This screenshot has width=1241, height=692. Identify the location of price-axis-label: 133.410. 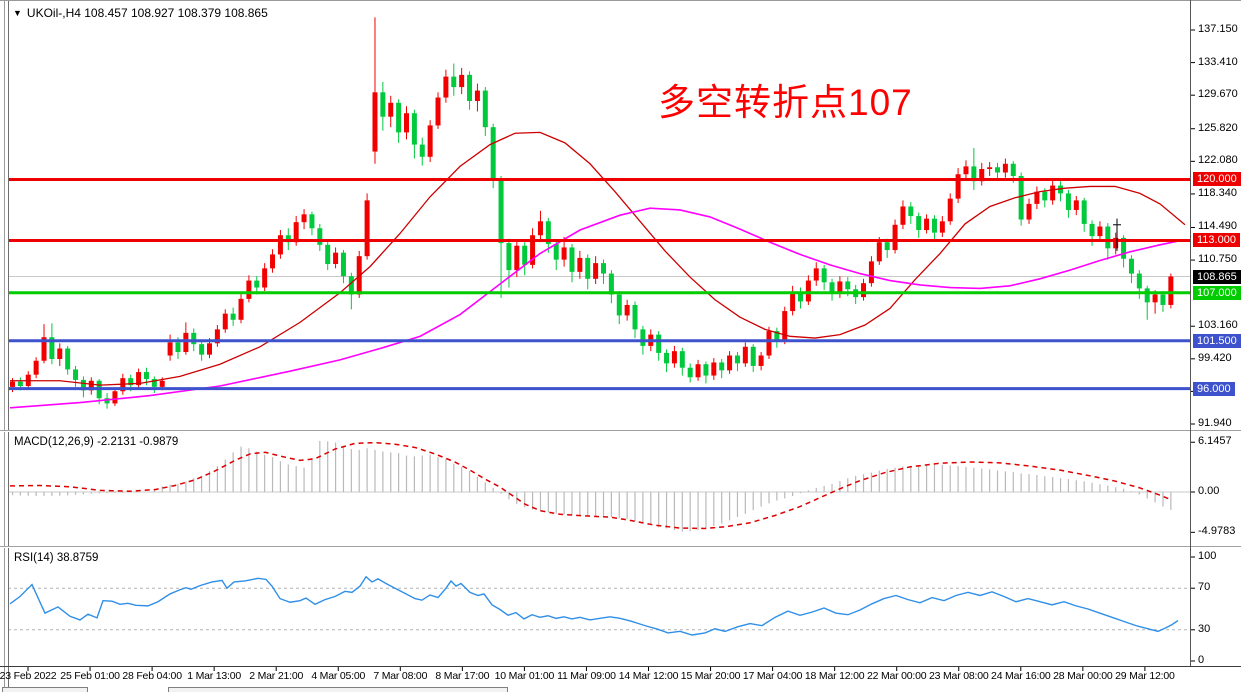
(1218, 61).